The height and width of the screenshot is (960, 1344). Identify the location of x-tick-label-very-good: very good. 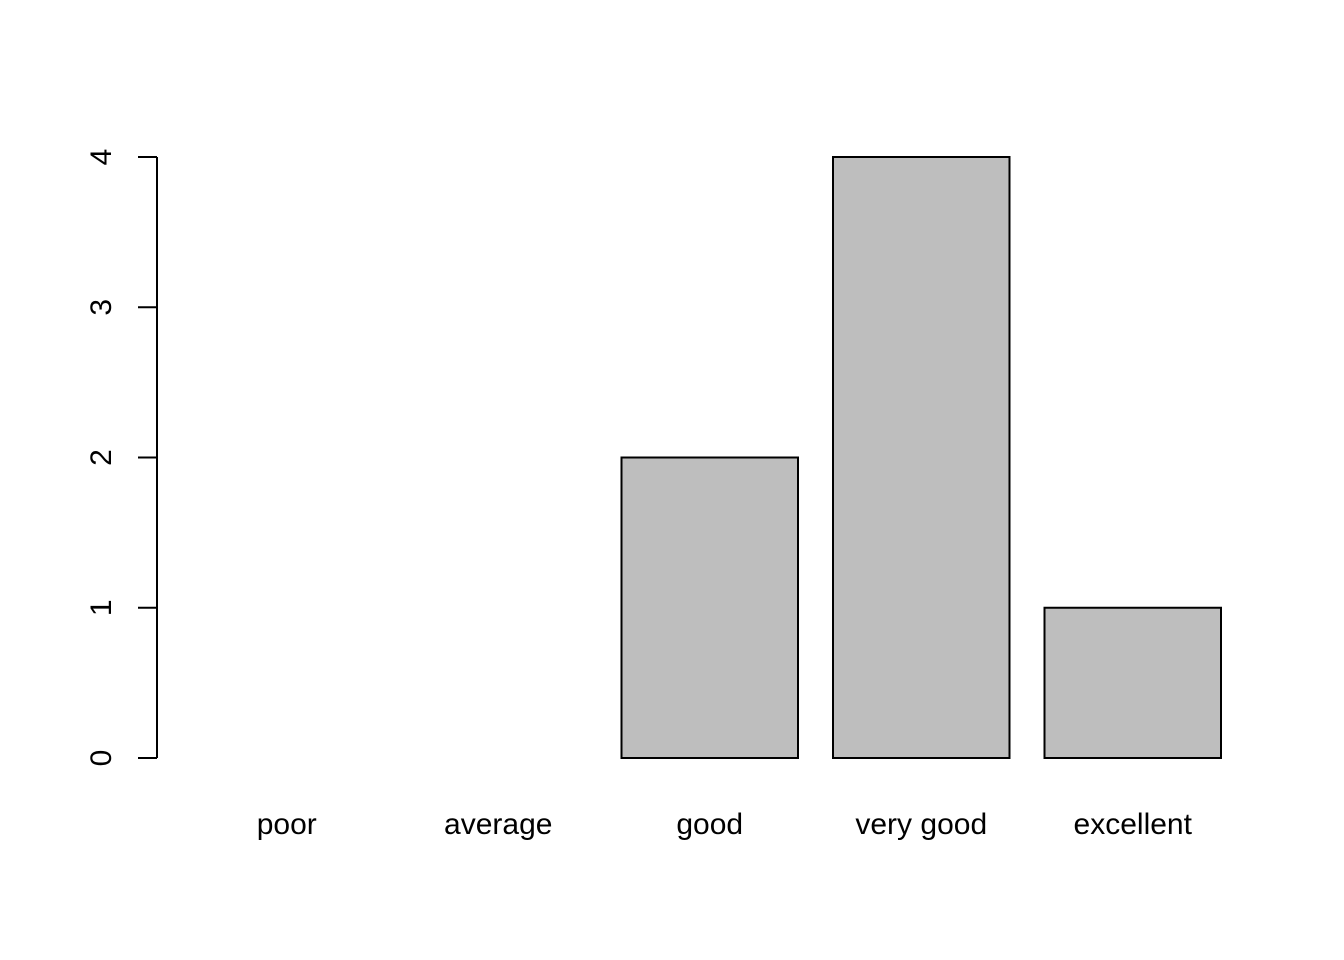
(921, 824).